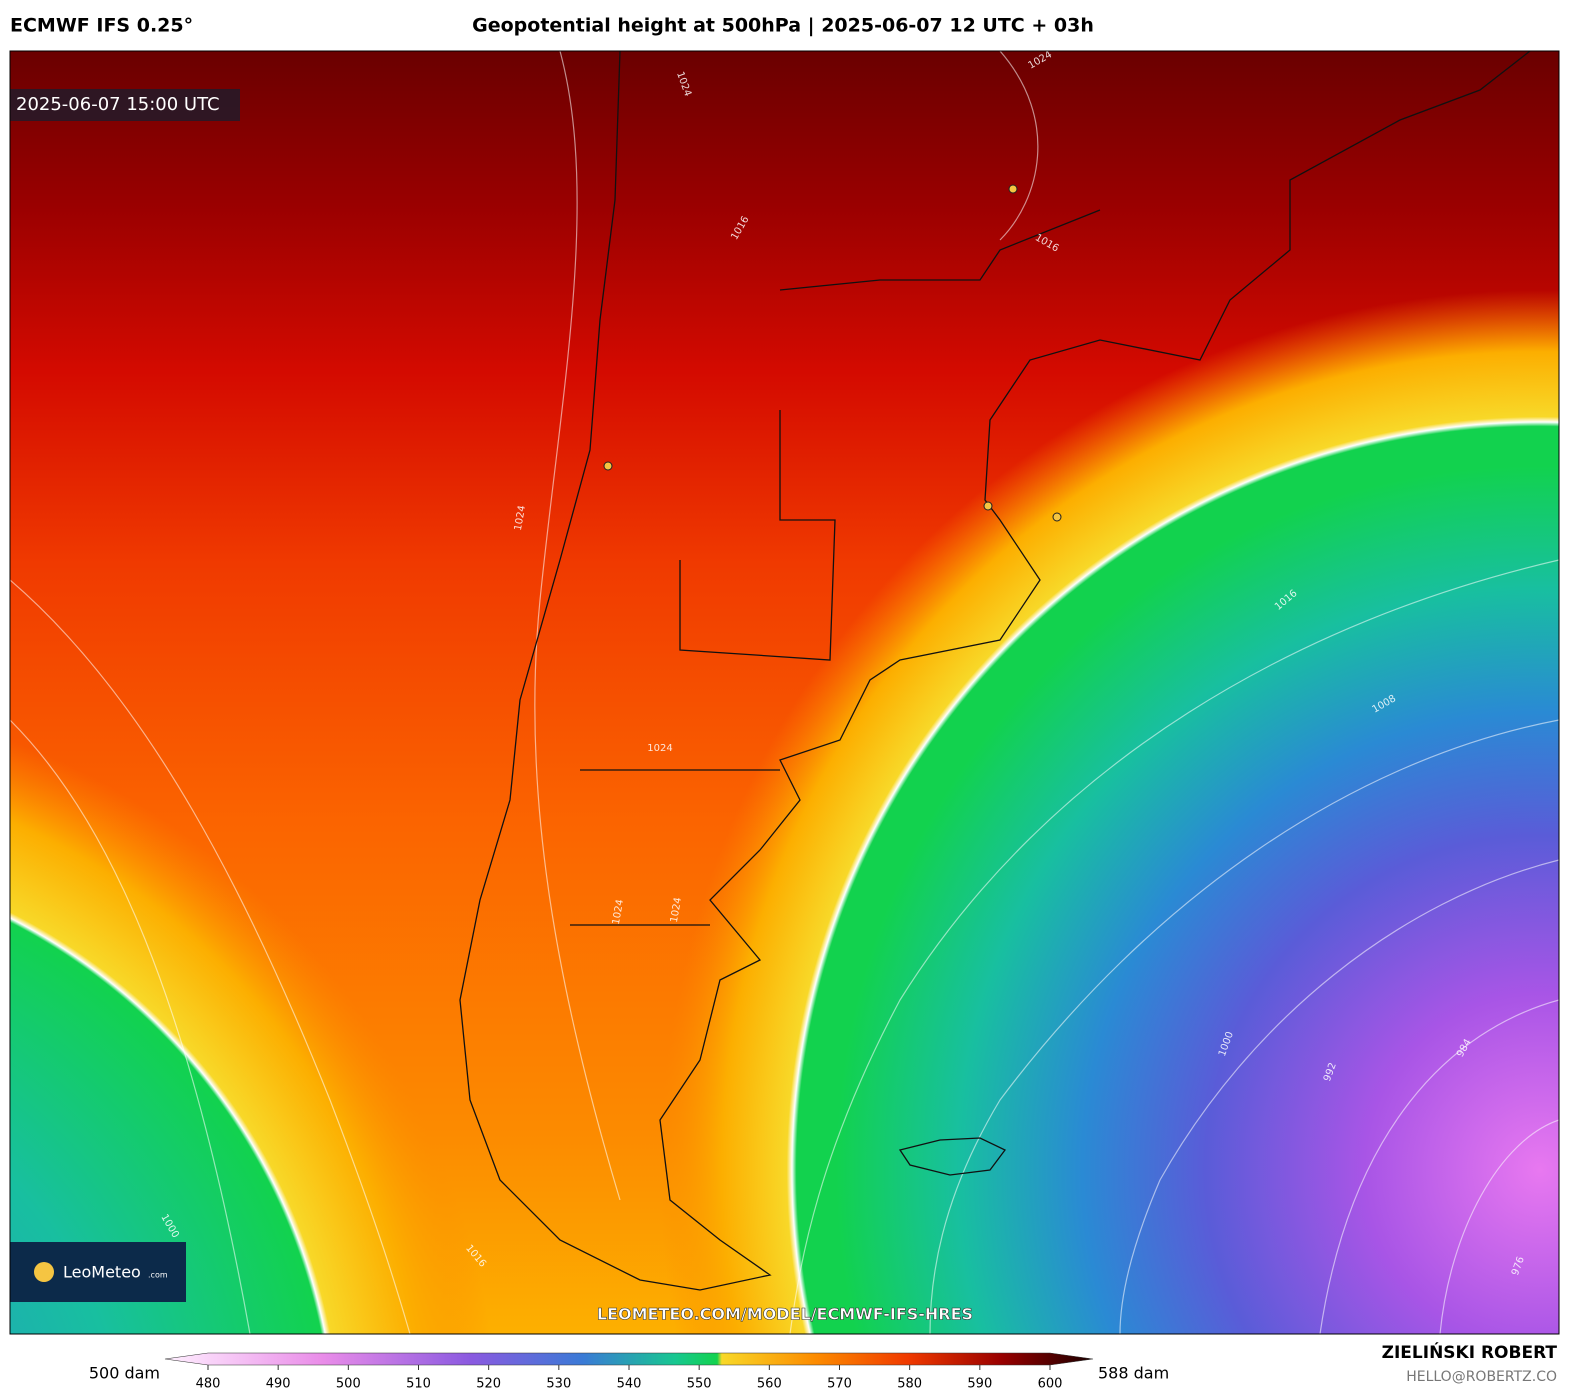 This screenshot has height=1398, width=1570. I want to click on city-markers, so click(832, 353).